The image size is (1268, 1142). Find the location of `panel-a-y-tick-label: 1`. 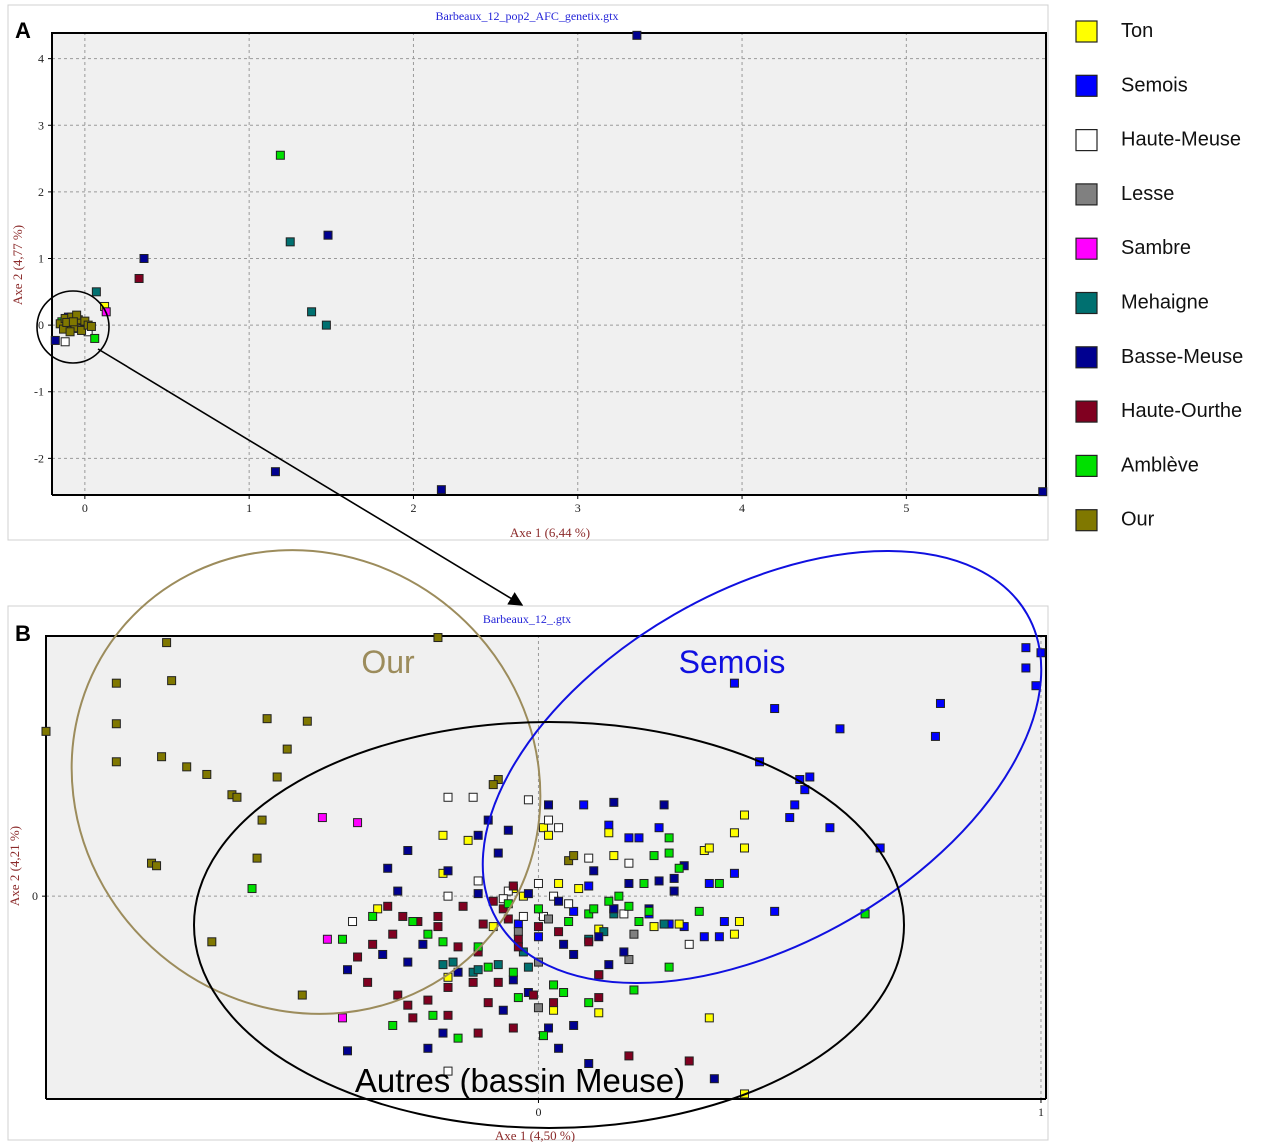

panel-a-y-tick-label: 1 is located at coordinates (41, 259).